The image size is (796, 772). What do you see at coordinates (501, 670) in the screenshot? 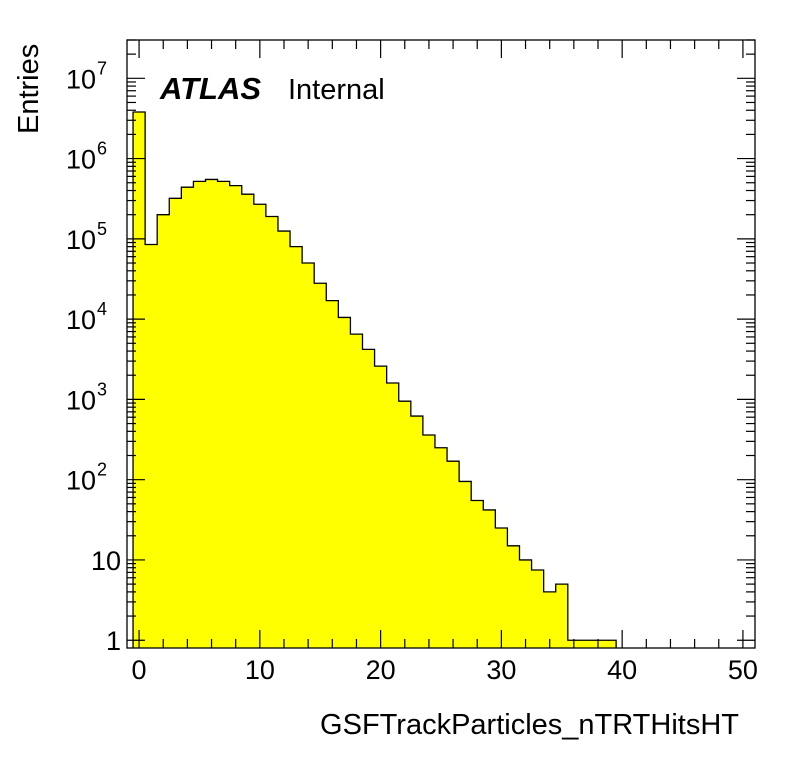
I see `x-tick-label: 30` at bounding box center [501, 670].